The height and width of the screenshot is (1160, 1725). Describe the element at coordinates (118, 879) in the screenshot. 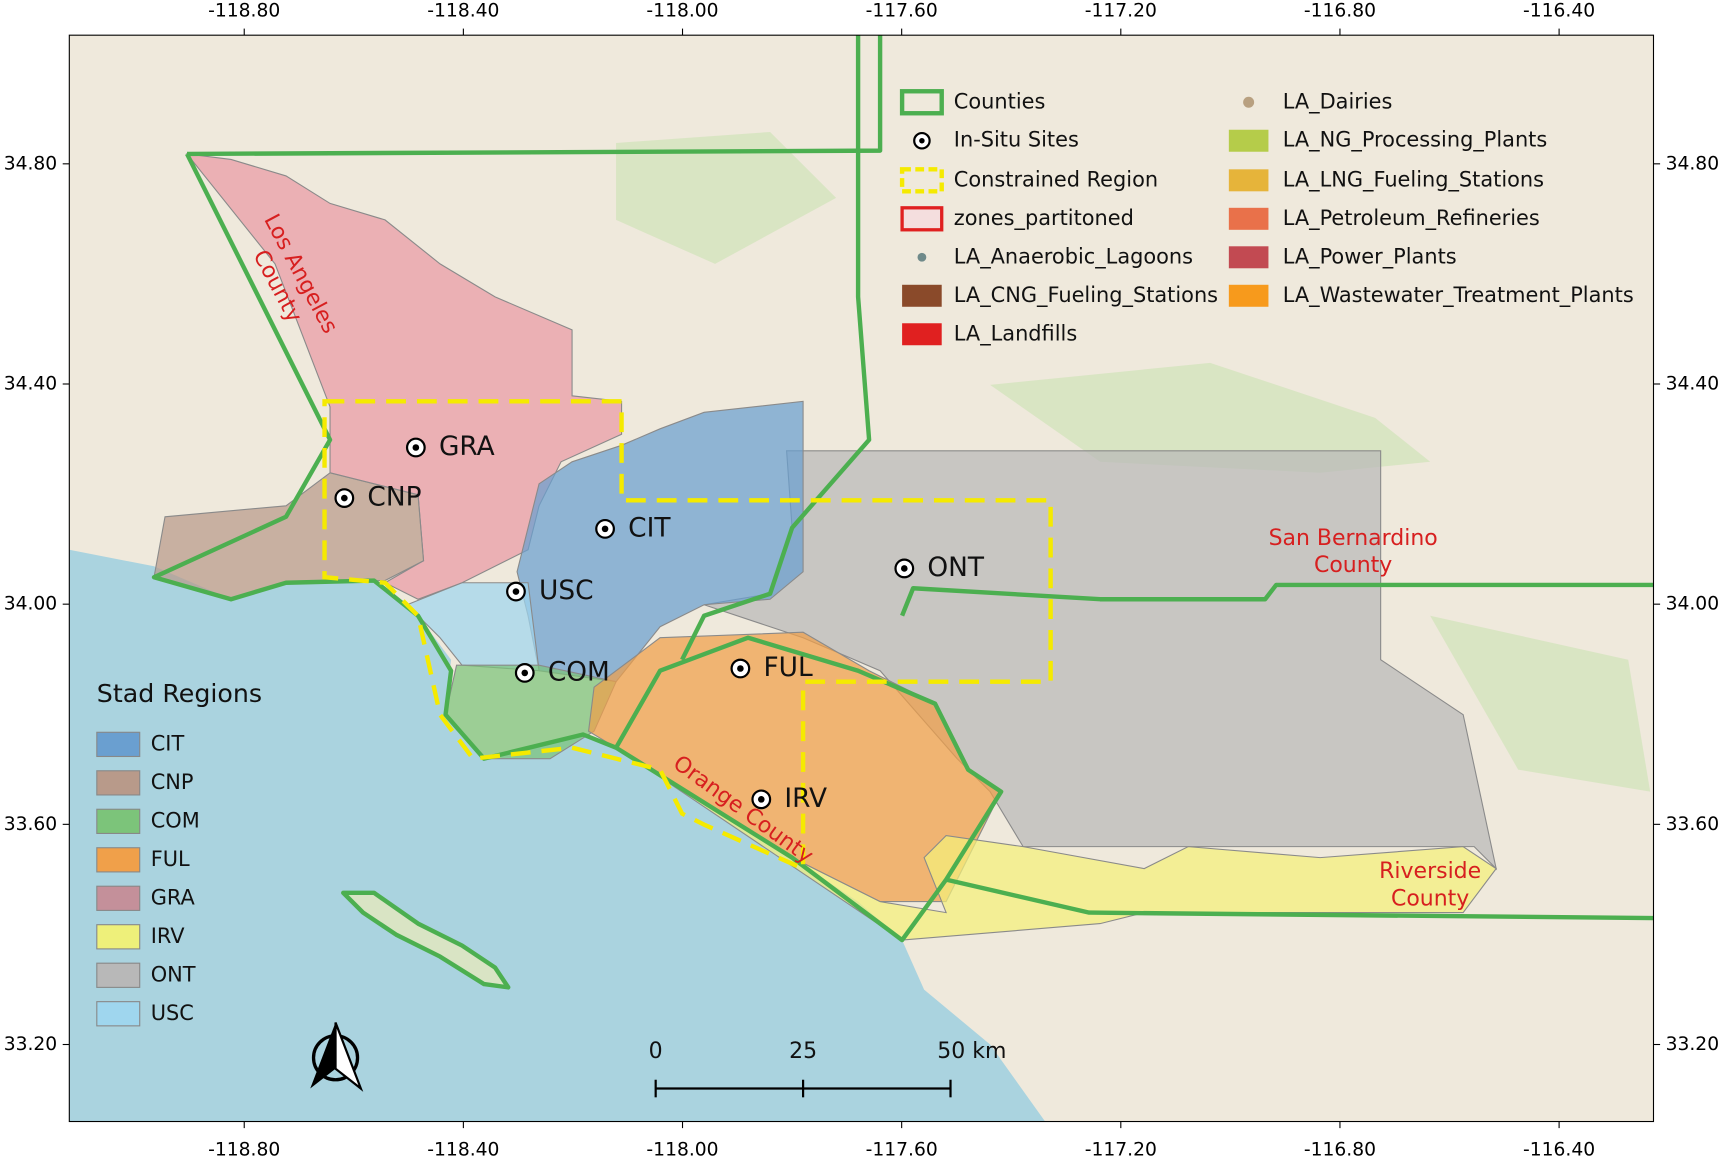

I see `stad-legend-swatches` at that location.